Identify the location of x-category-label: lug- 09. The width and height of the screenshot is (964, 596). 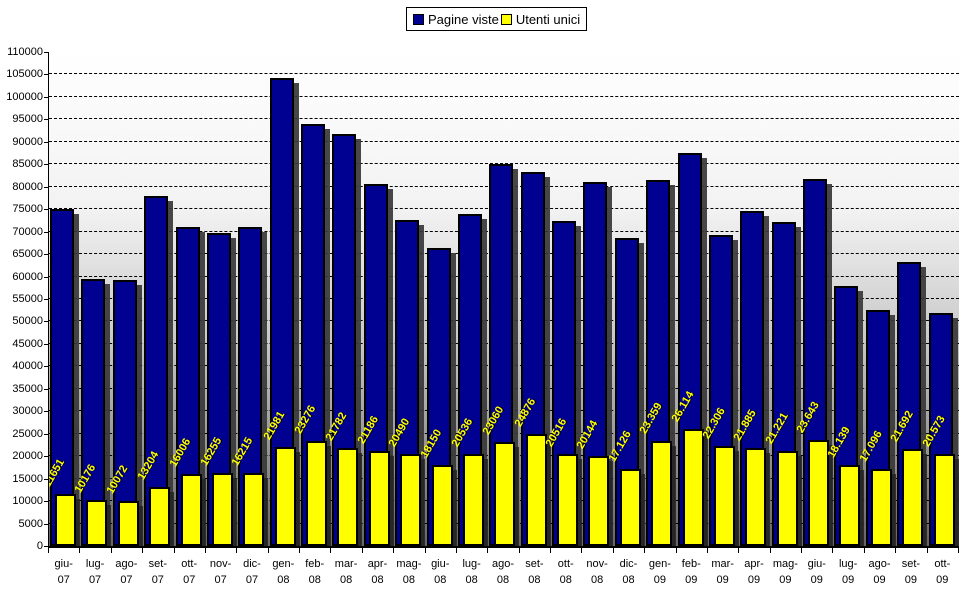
(848, 572).